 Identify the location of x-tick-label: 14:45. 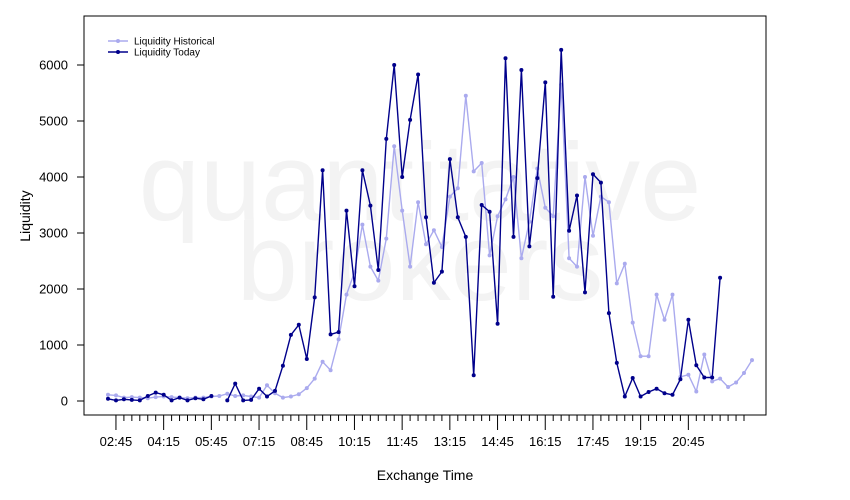
(497, 441).